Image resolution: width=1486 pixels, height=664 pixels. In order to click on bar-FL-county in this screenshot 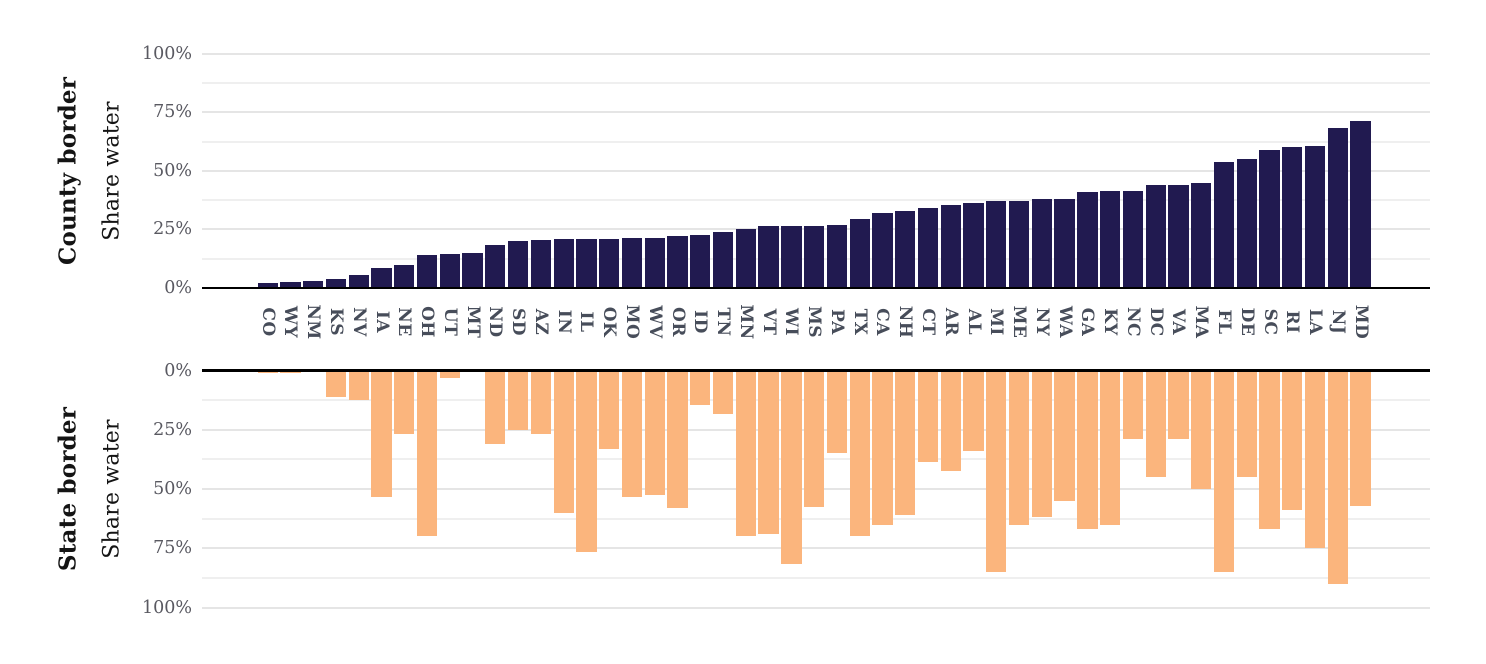, I will do `click(1224, 224)`.